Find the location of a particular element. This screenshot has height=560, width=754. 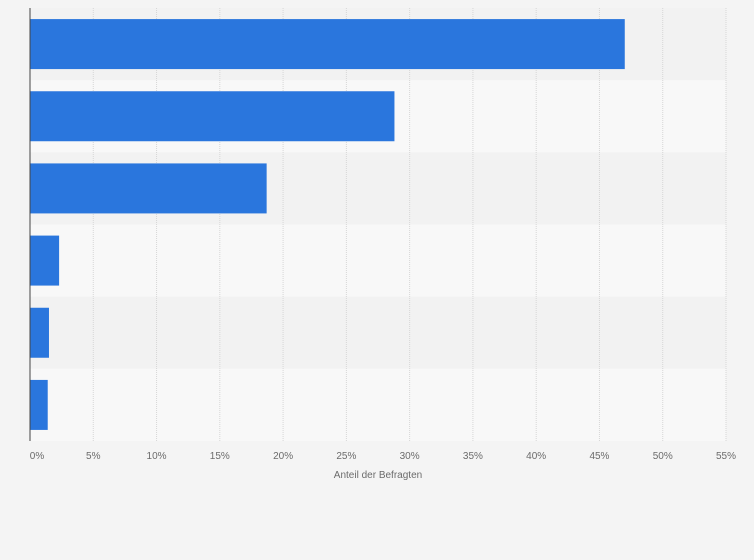

x-tick-label: 20% is located at coordinates (283, 456).